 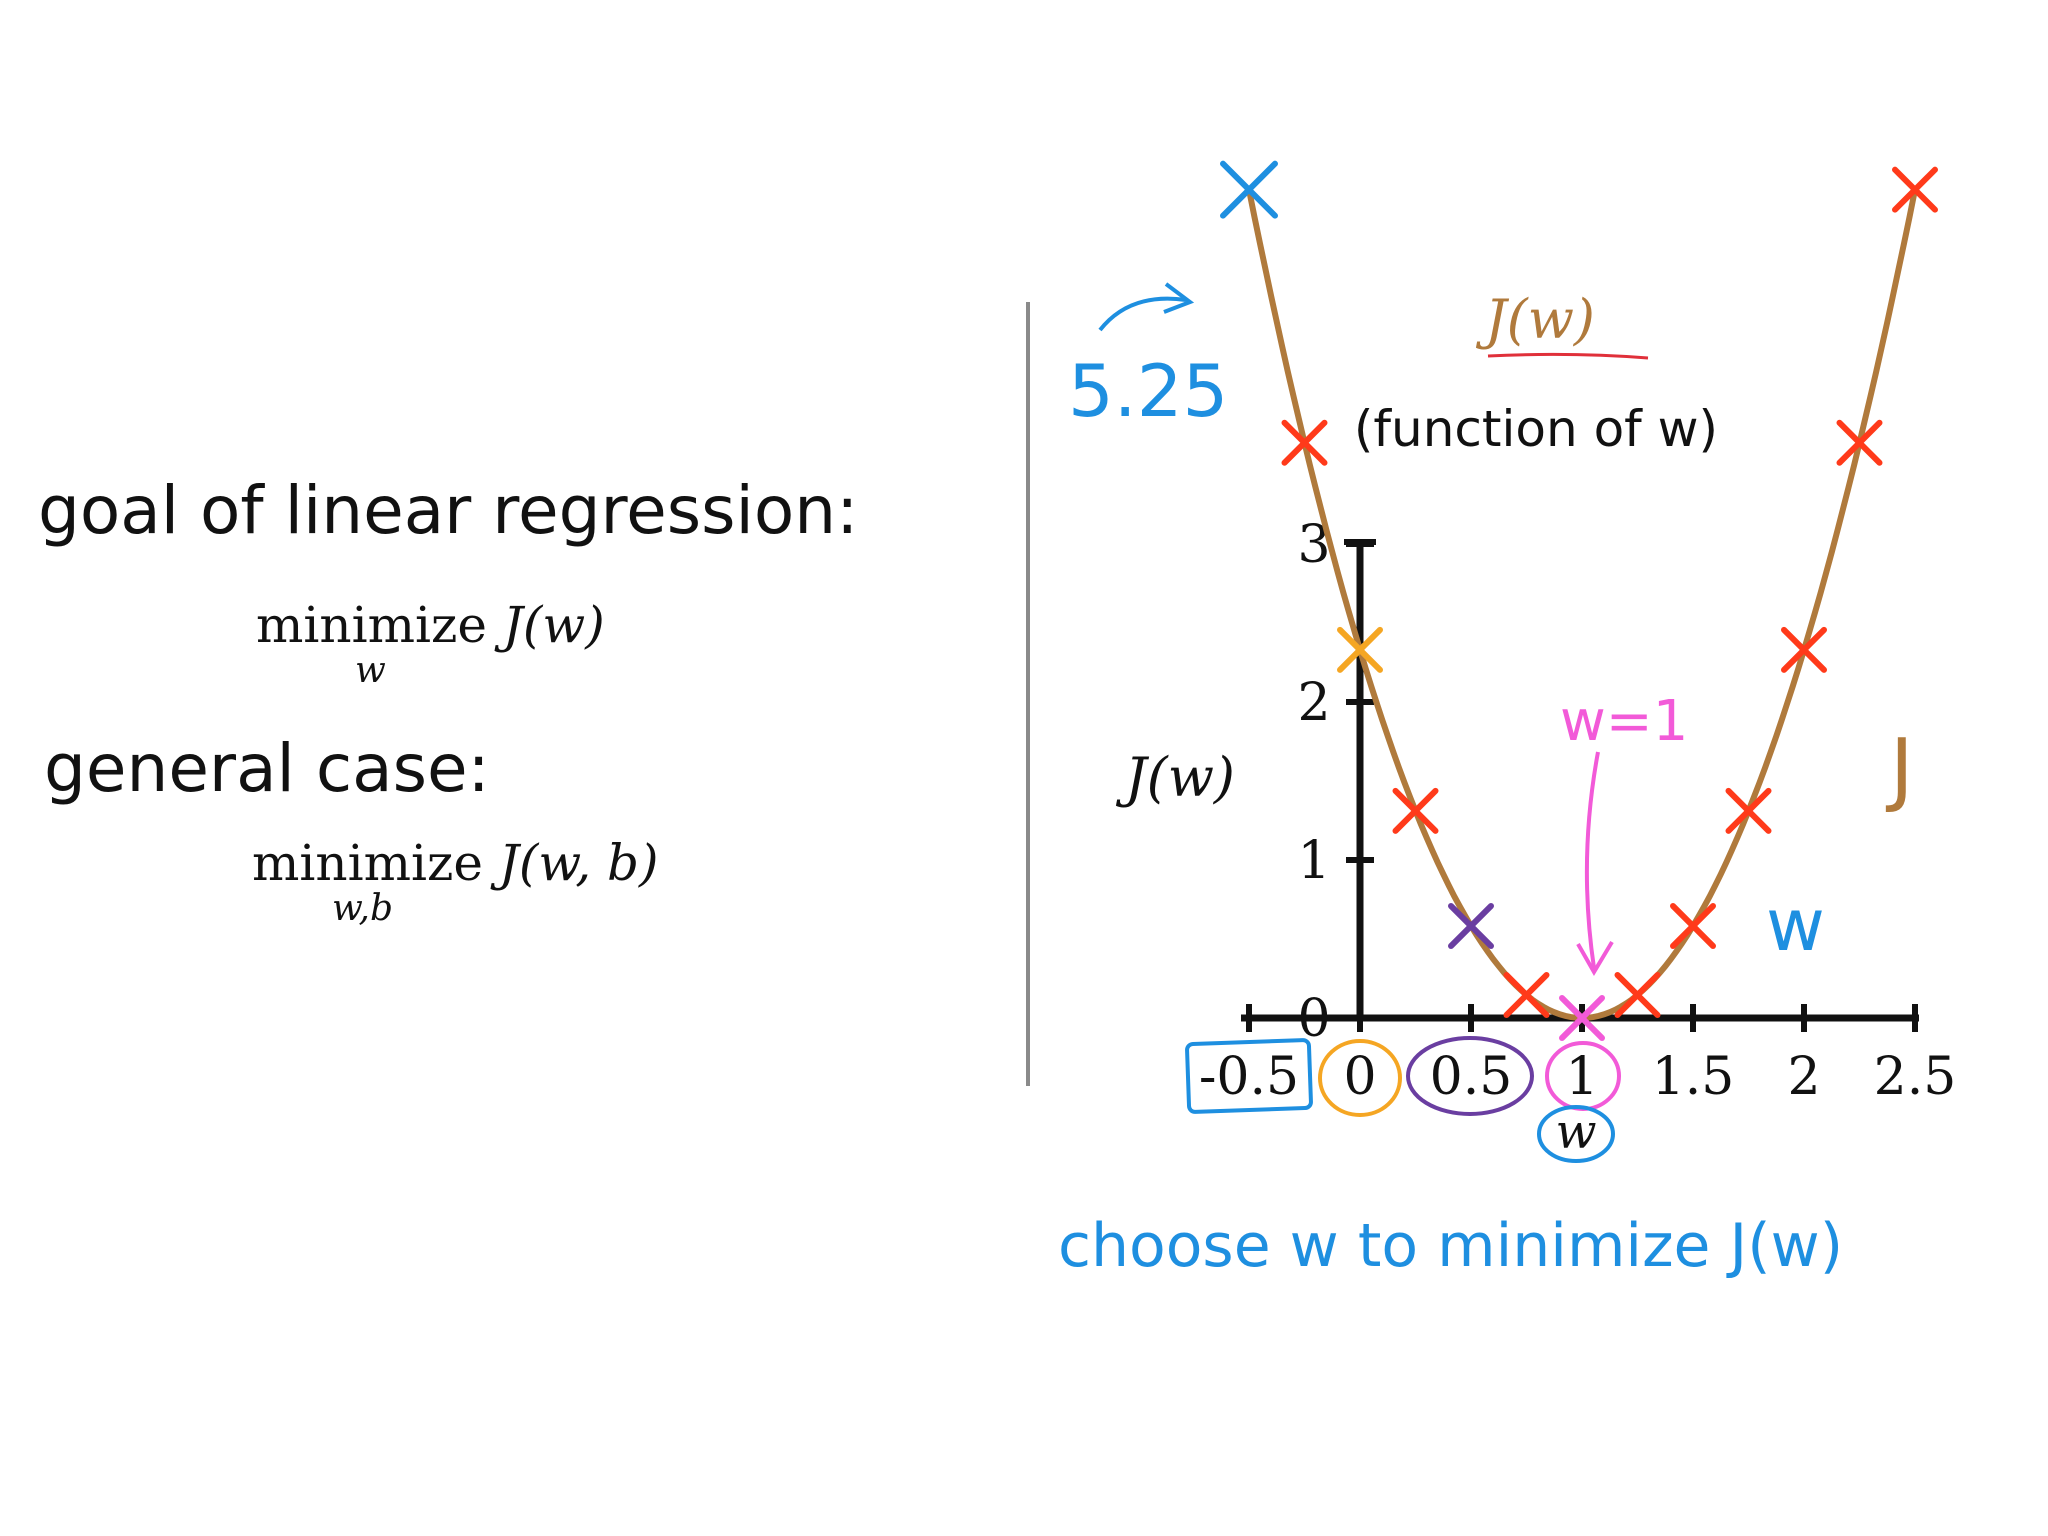 I want to click on chart-title: J(w), so click(x=1535, y=319).